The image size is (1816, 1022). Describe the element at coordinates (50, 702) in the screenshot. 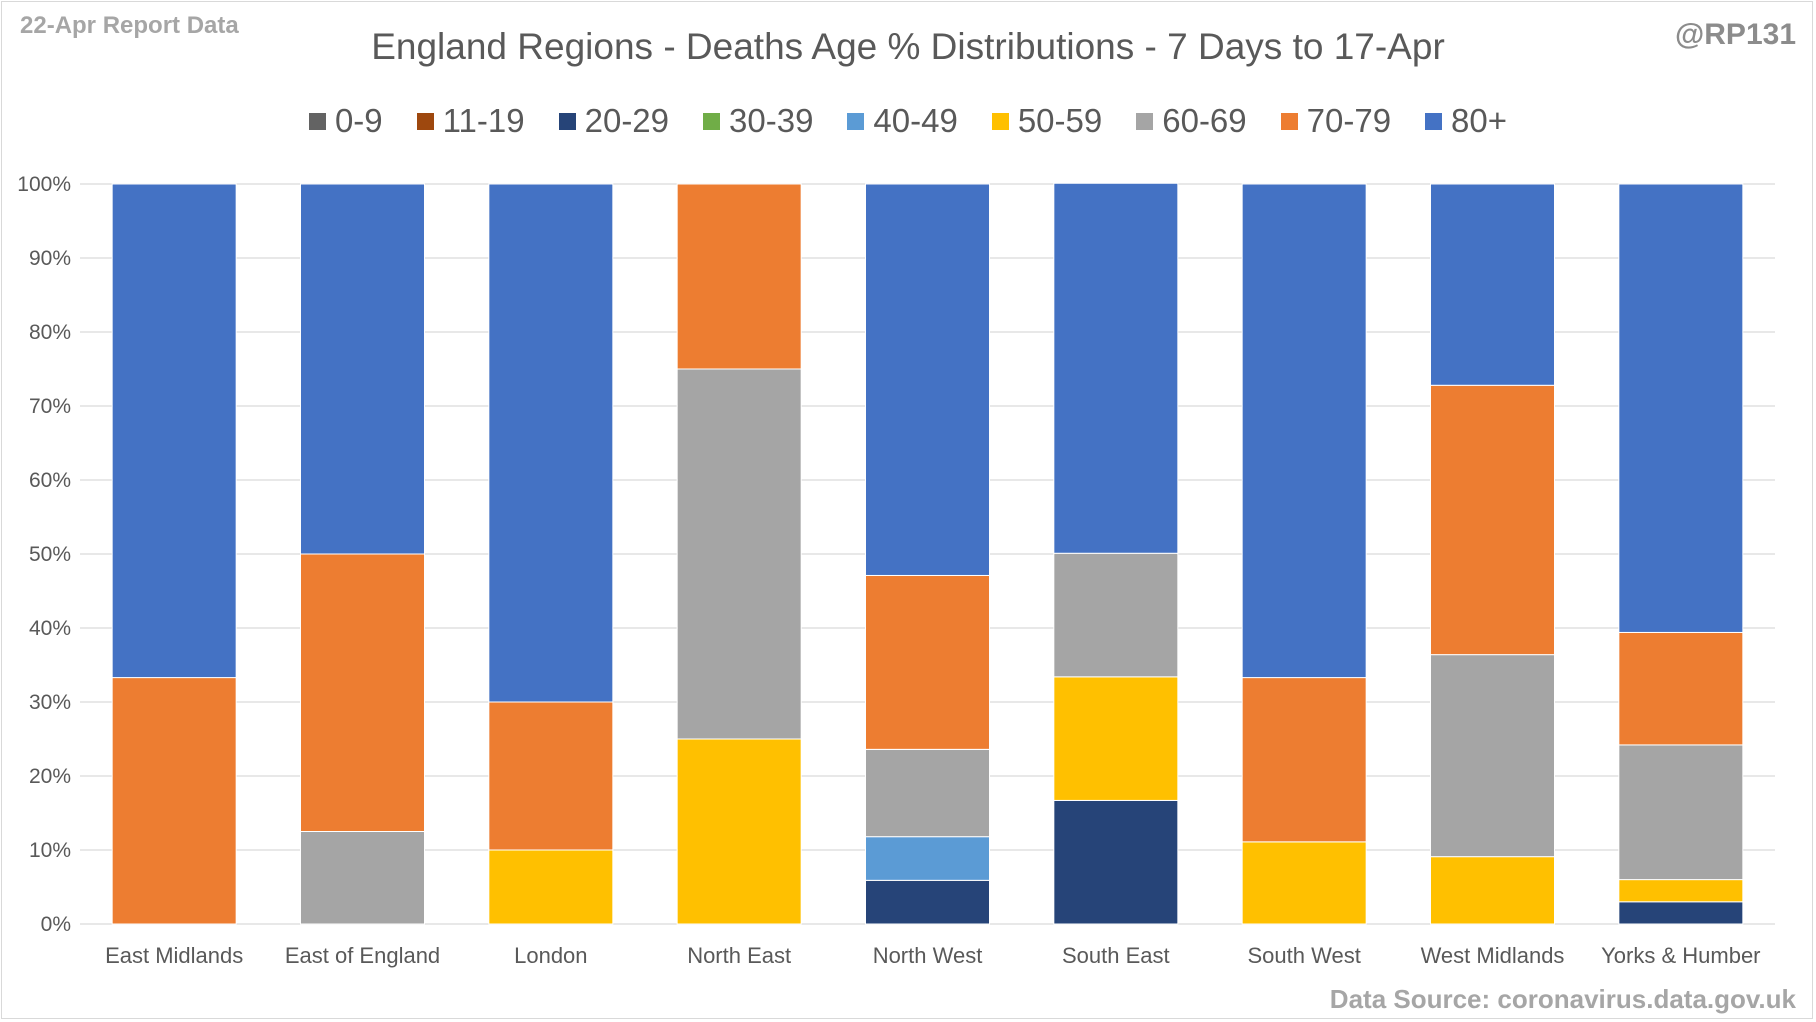

I see `y-tick-label: 30%` at that location.